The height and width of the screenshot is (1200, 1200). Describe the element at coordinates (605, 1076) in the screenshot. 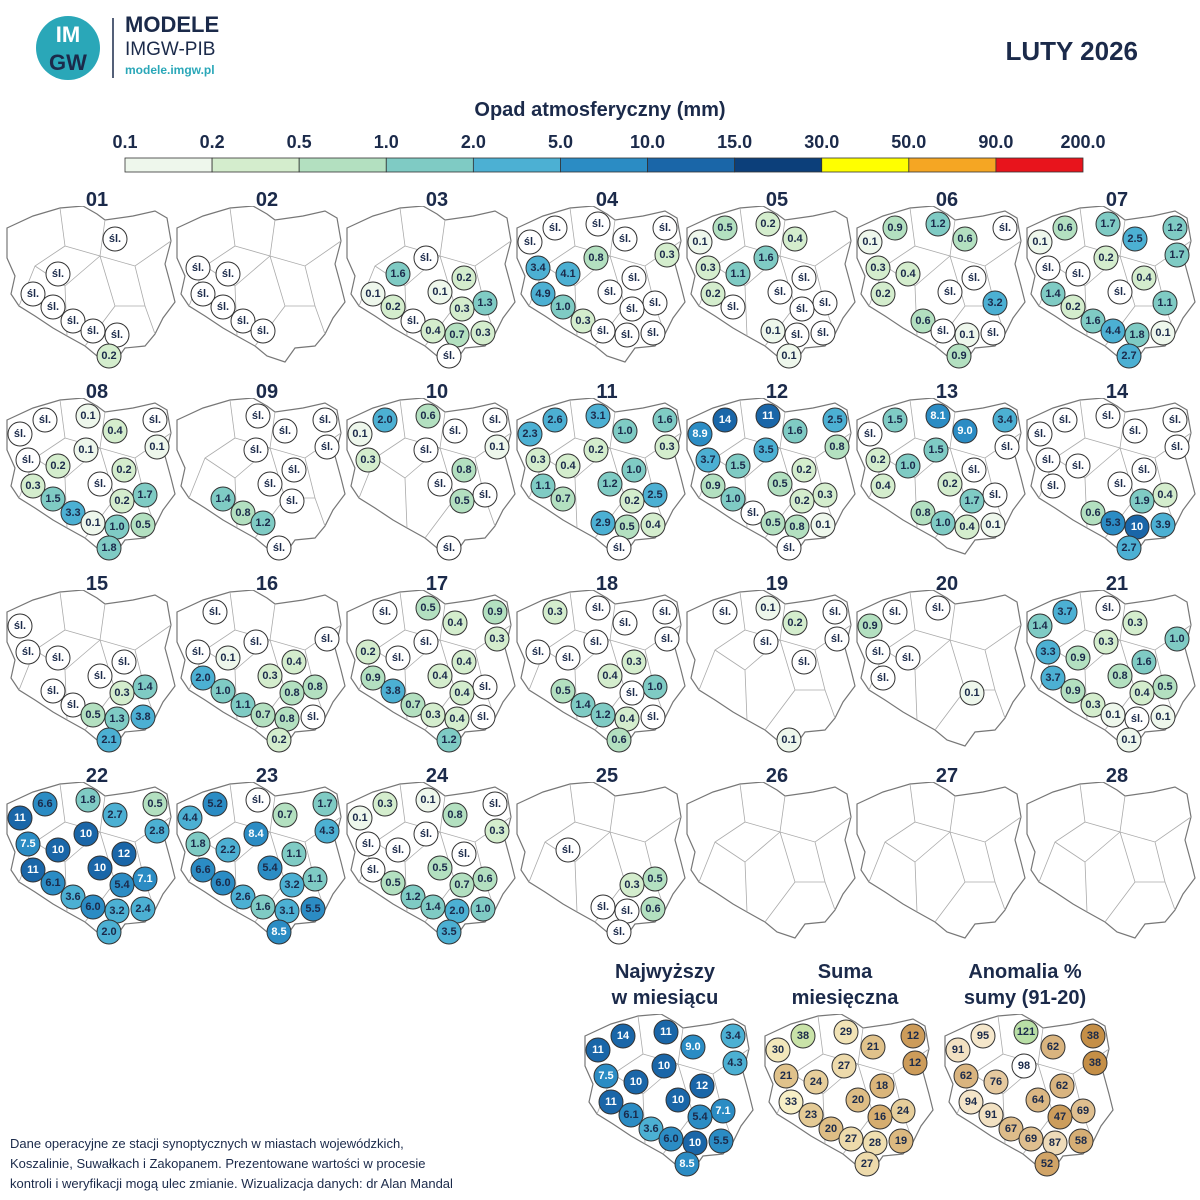

I see `station-value: 7.5` at that location.